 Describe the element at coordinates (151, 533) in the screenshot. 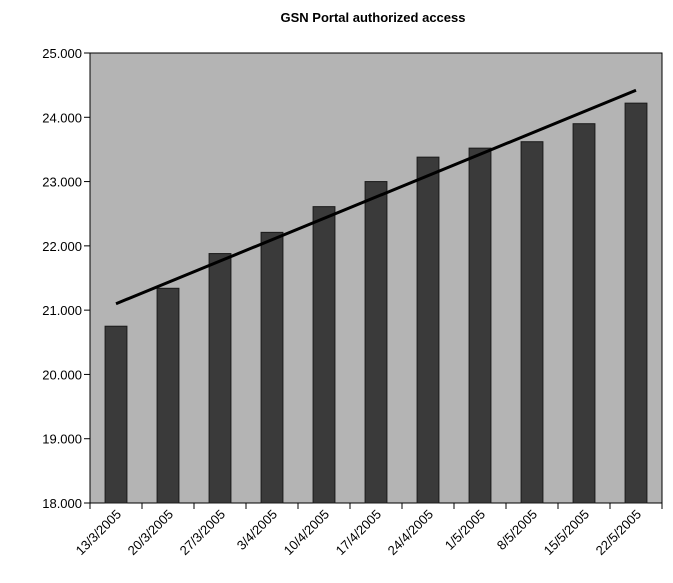

I see `x-tick-label: 20/3/2005` at that location.